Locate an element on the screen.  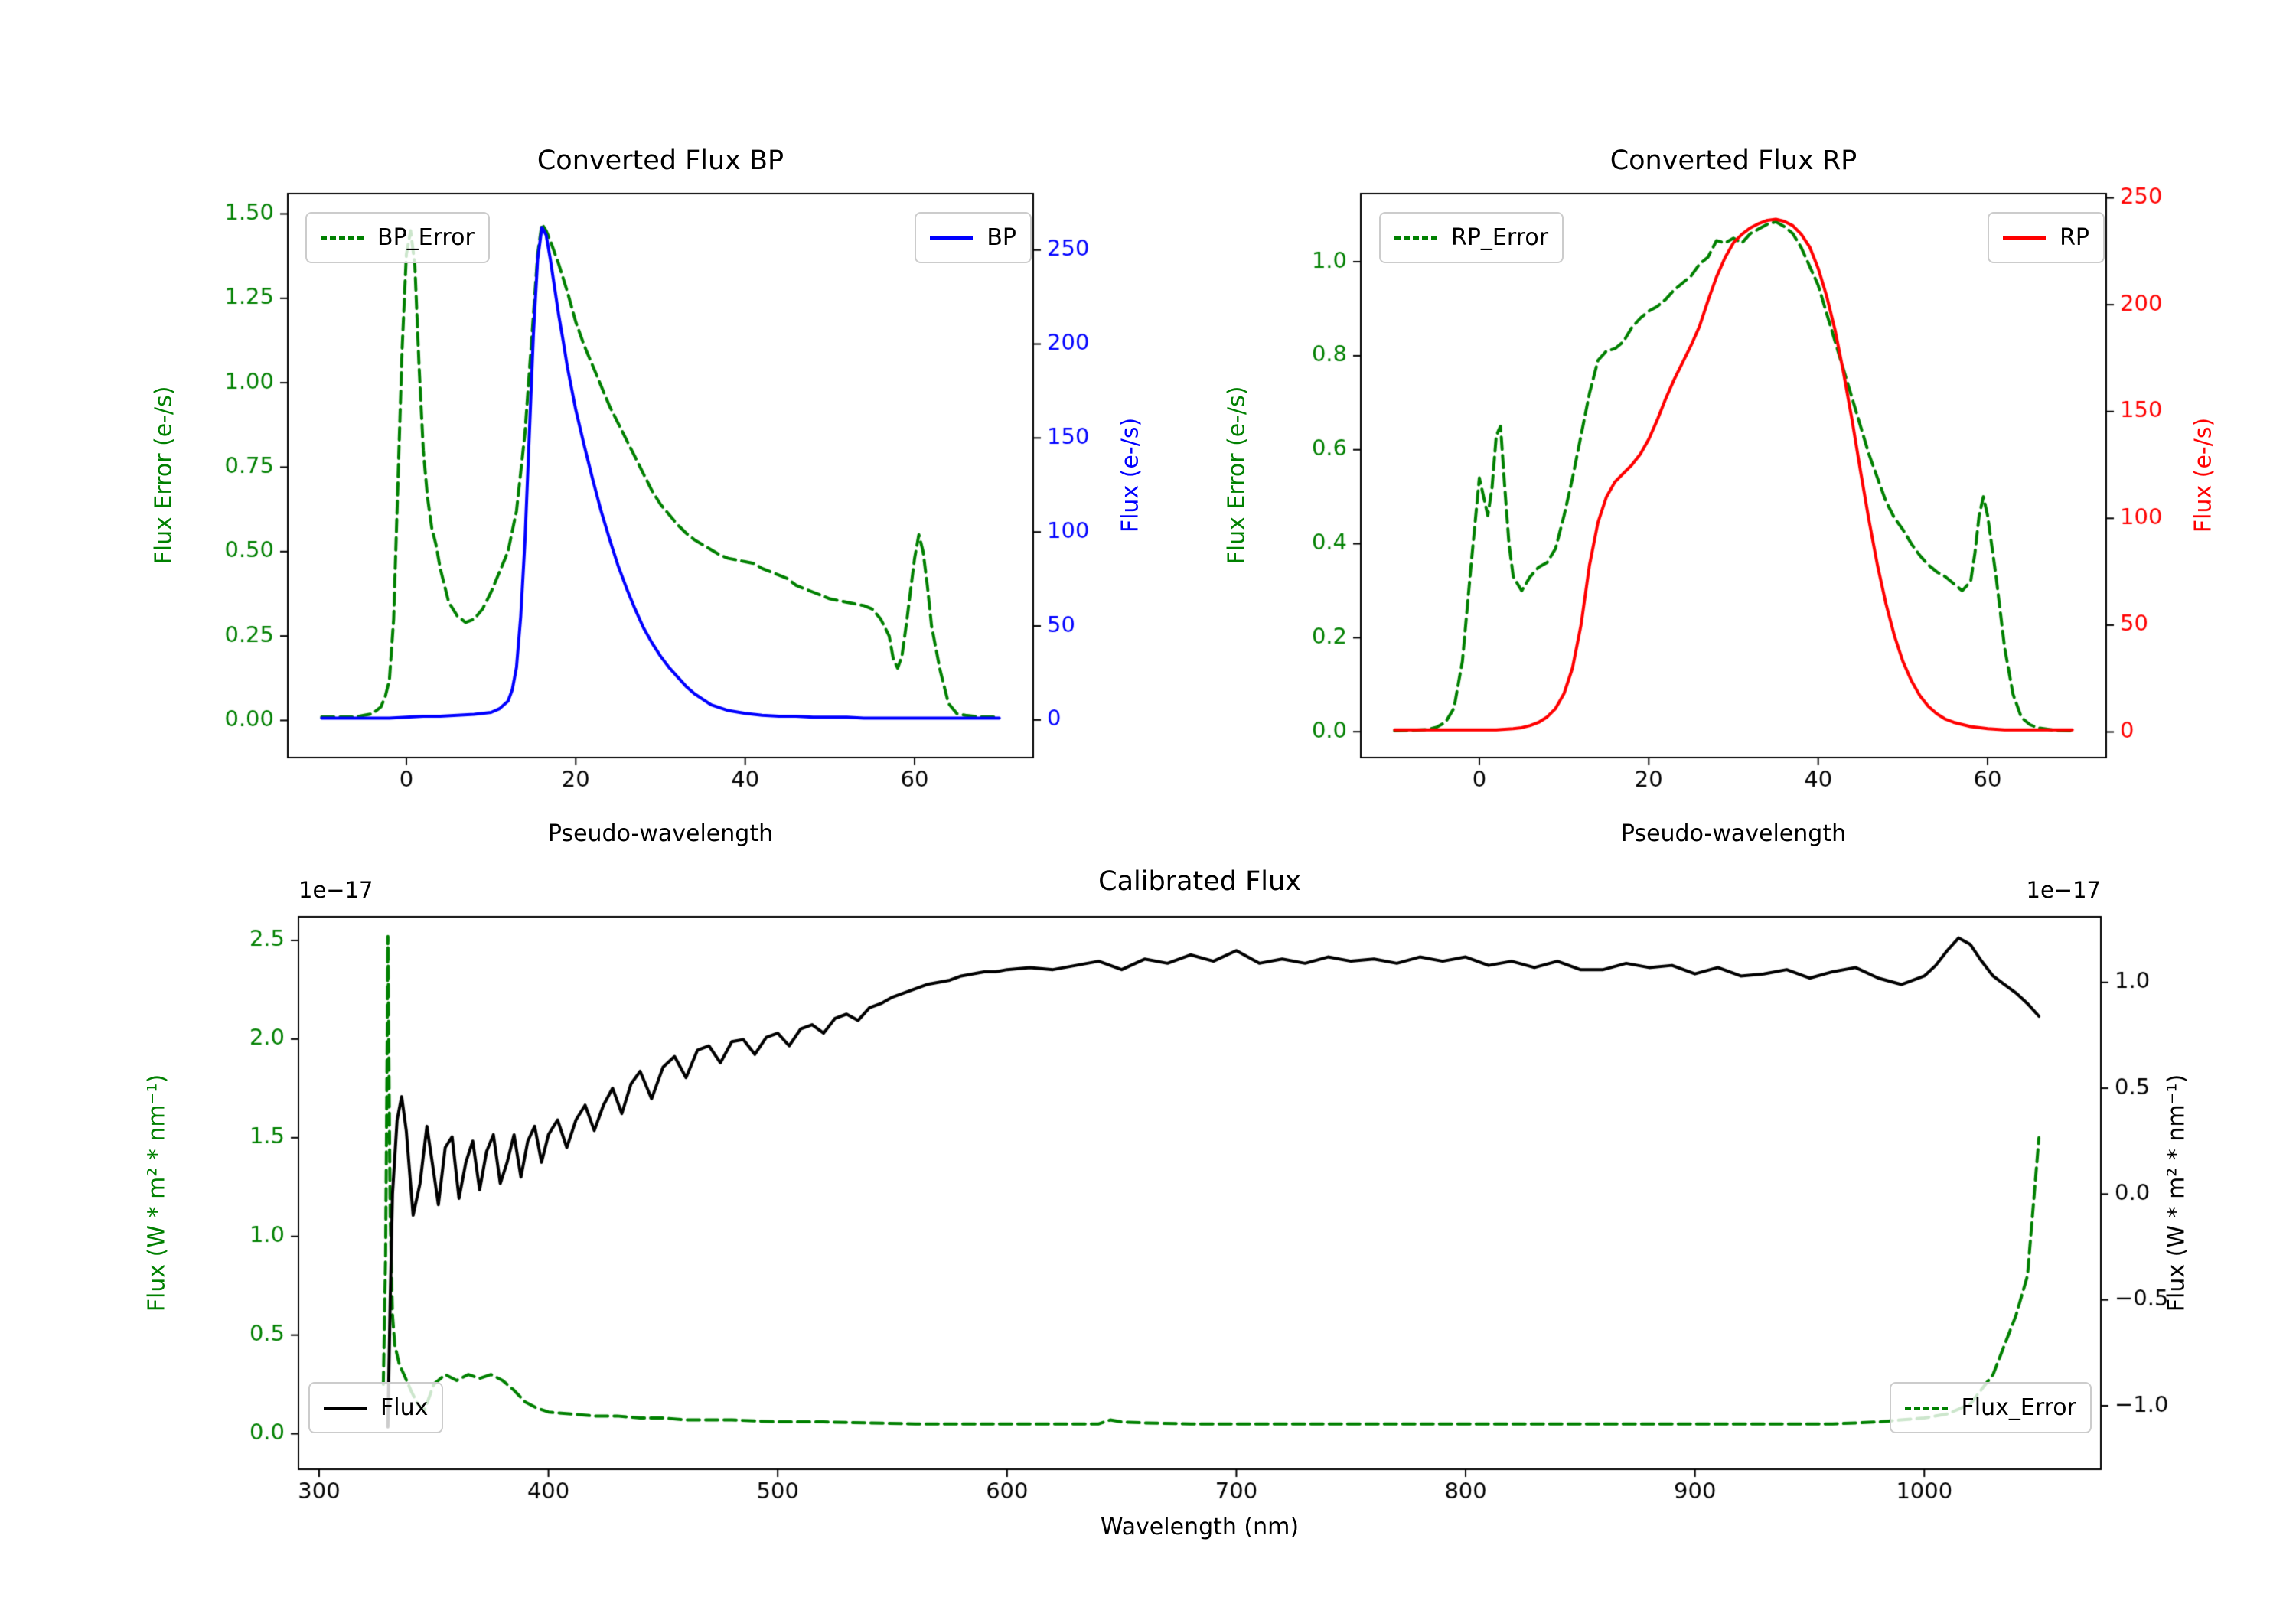
legend-label-rp-error: RP_Error is located at coordinates (1500, 237).